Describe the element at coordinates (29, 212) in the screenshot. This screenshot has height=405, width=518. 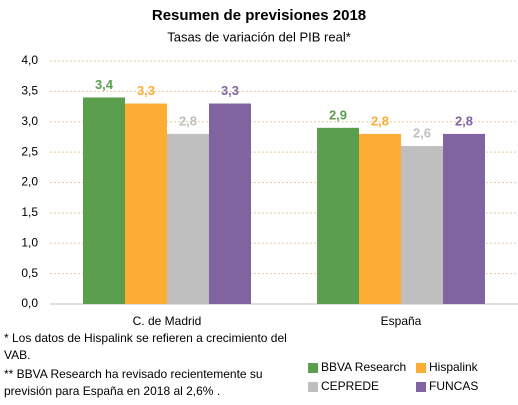
I see `y-tick-label: 1,5` at that location.